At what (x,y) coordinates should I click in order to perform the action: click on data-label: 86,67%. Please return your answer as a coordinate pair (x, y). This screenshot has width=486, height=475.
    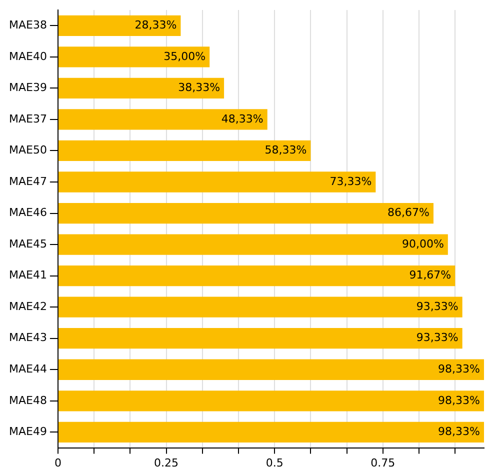
    Looking at the image, I should click on (409, 213).